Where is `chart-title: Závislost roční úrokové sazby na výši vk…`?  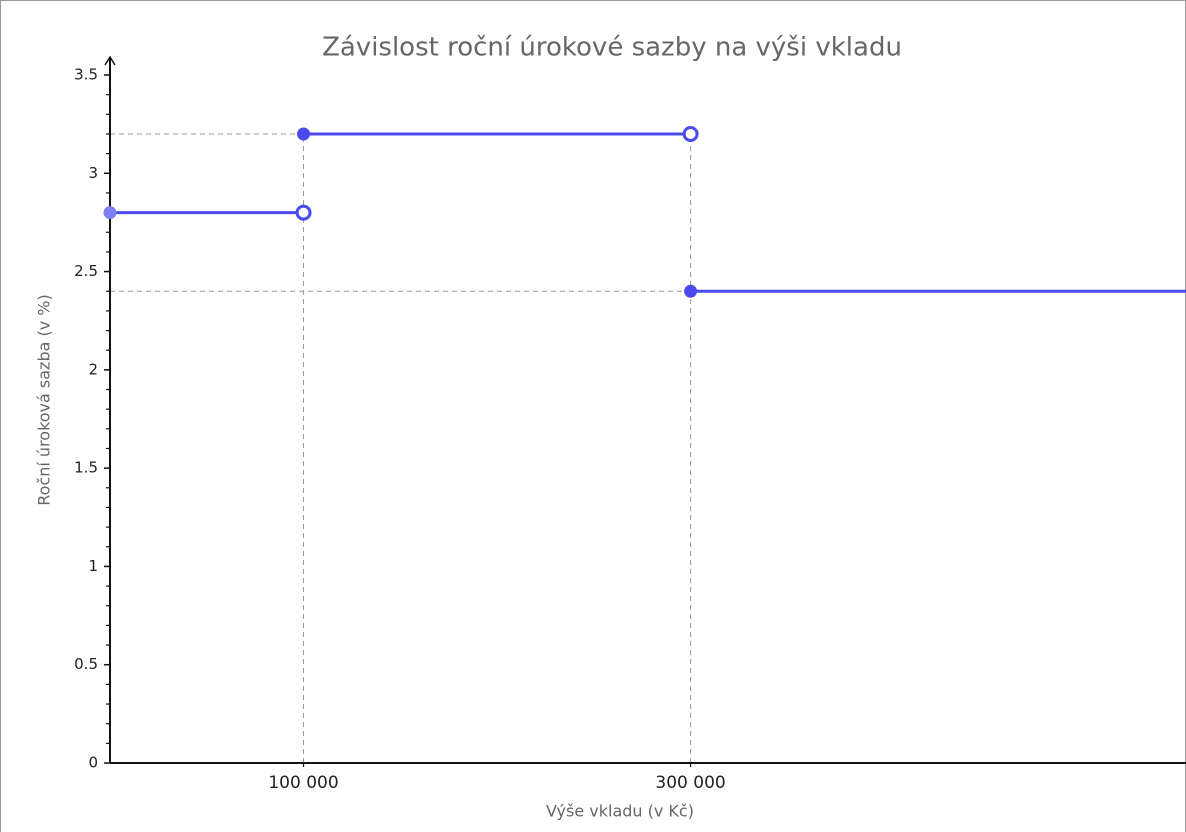
chart-title: Závislost roční úrokové sazby na výši vk… is located at coordinates (612, 48).